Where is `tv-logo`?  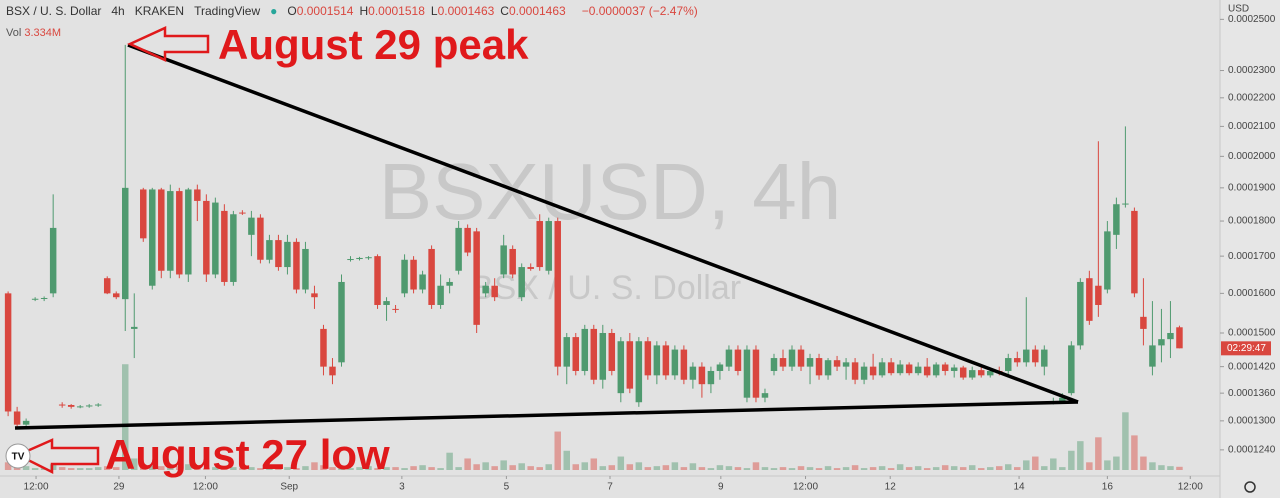 tv-logo is located at coordinates (18, 456).